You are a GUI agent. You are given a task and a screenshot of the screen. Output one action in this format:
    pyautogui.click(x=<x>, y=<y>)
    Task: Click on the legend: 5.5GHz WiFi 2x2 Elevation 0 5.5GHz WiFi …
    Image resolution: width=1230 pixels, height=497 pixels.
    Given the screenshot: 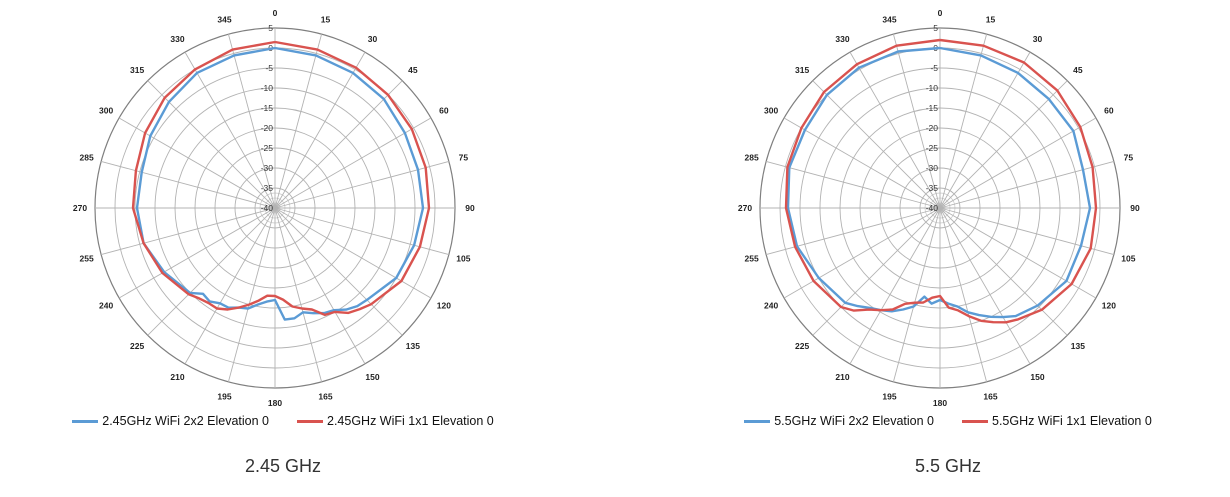 What is the action you would take?
    pyautogui.click(x=948, y=421)
    